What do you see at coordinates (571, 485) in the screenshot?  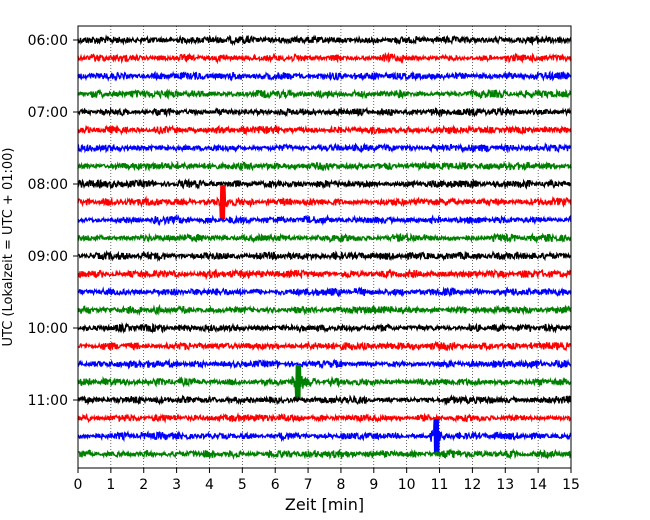 I see `x-tick-label: 15` at bounding box center [571, 485].